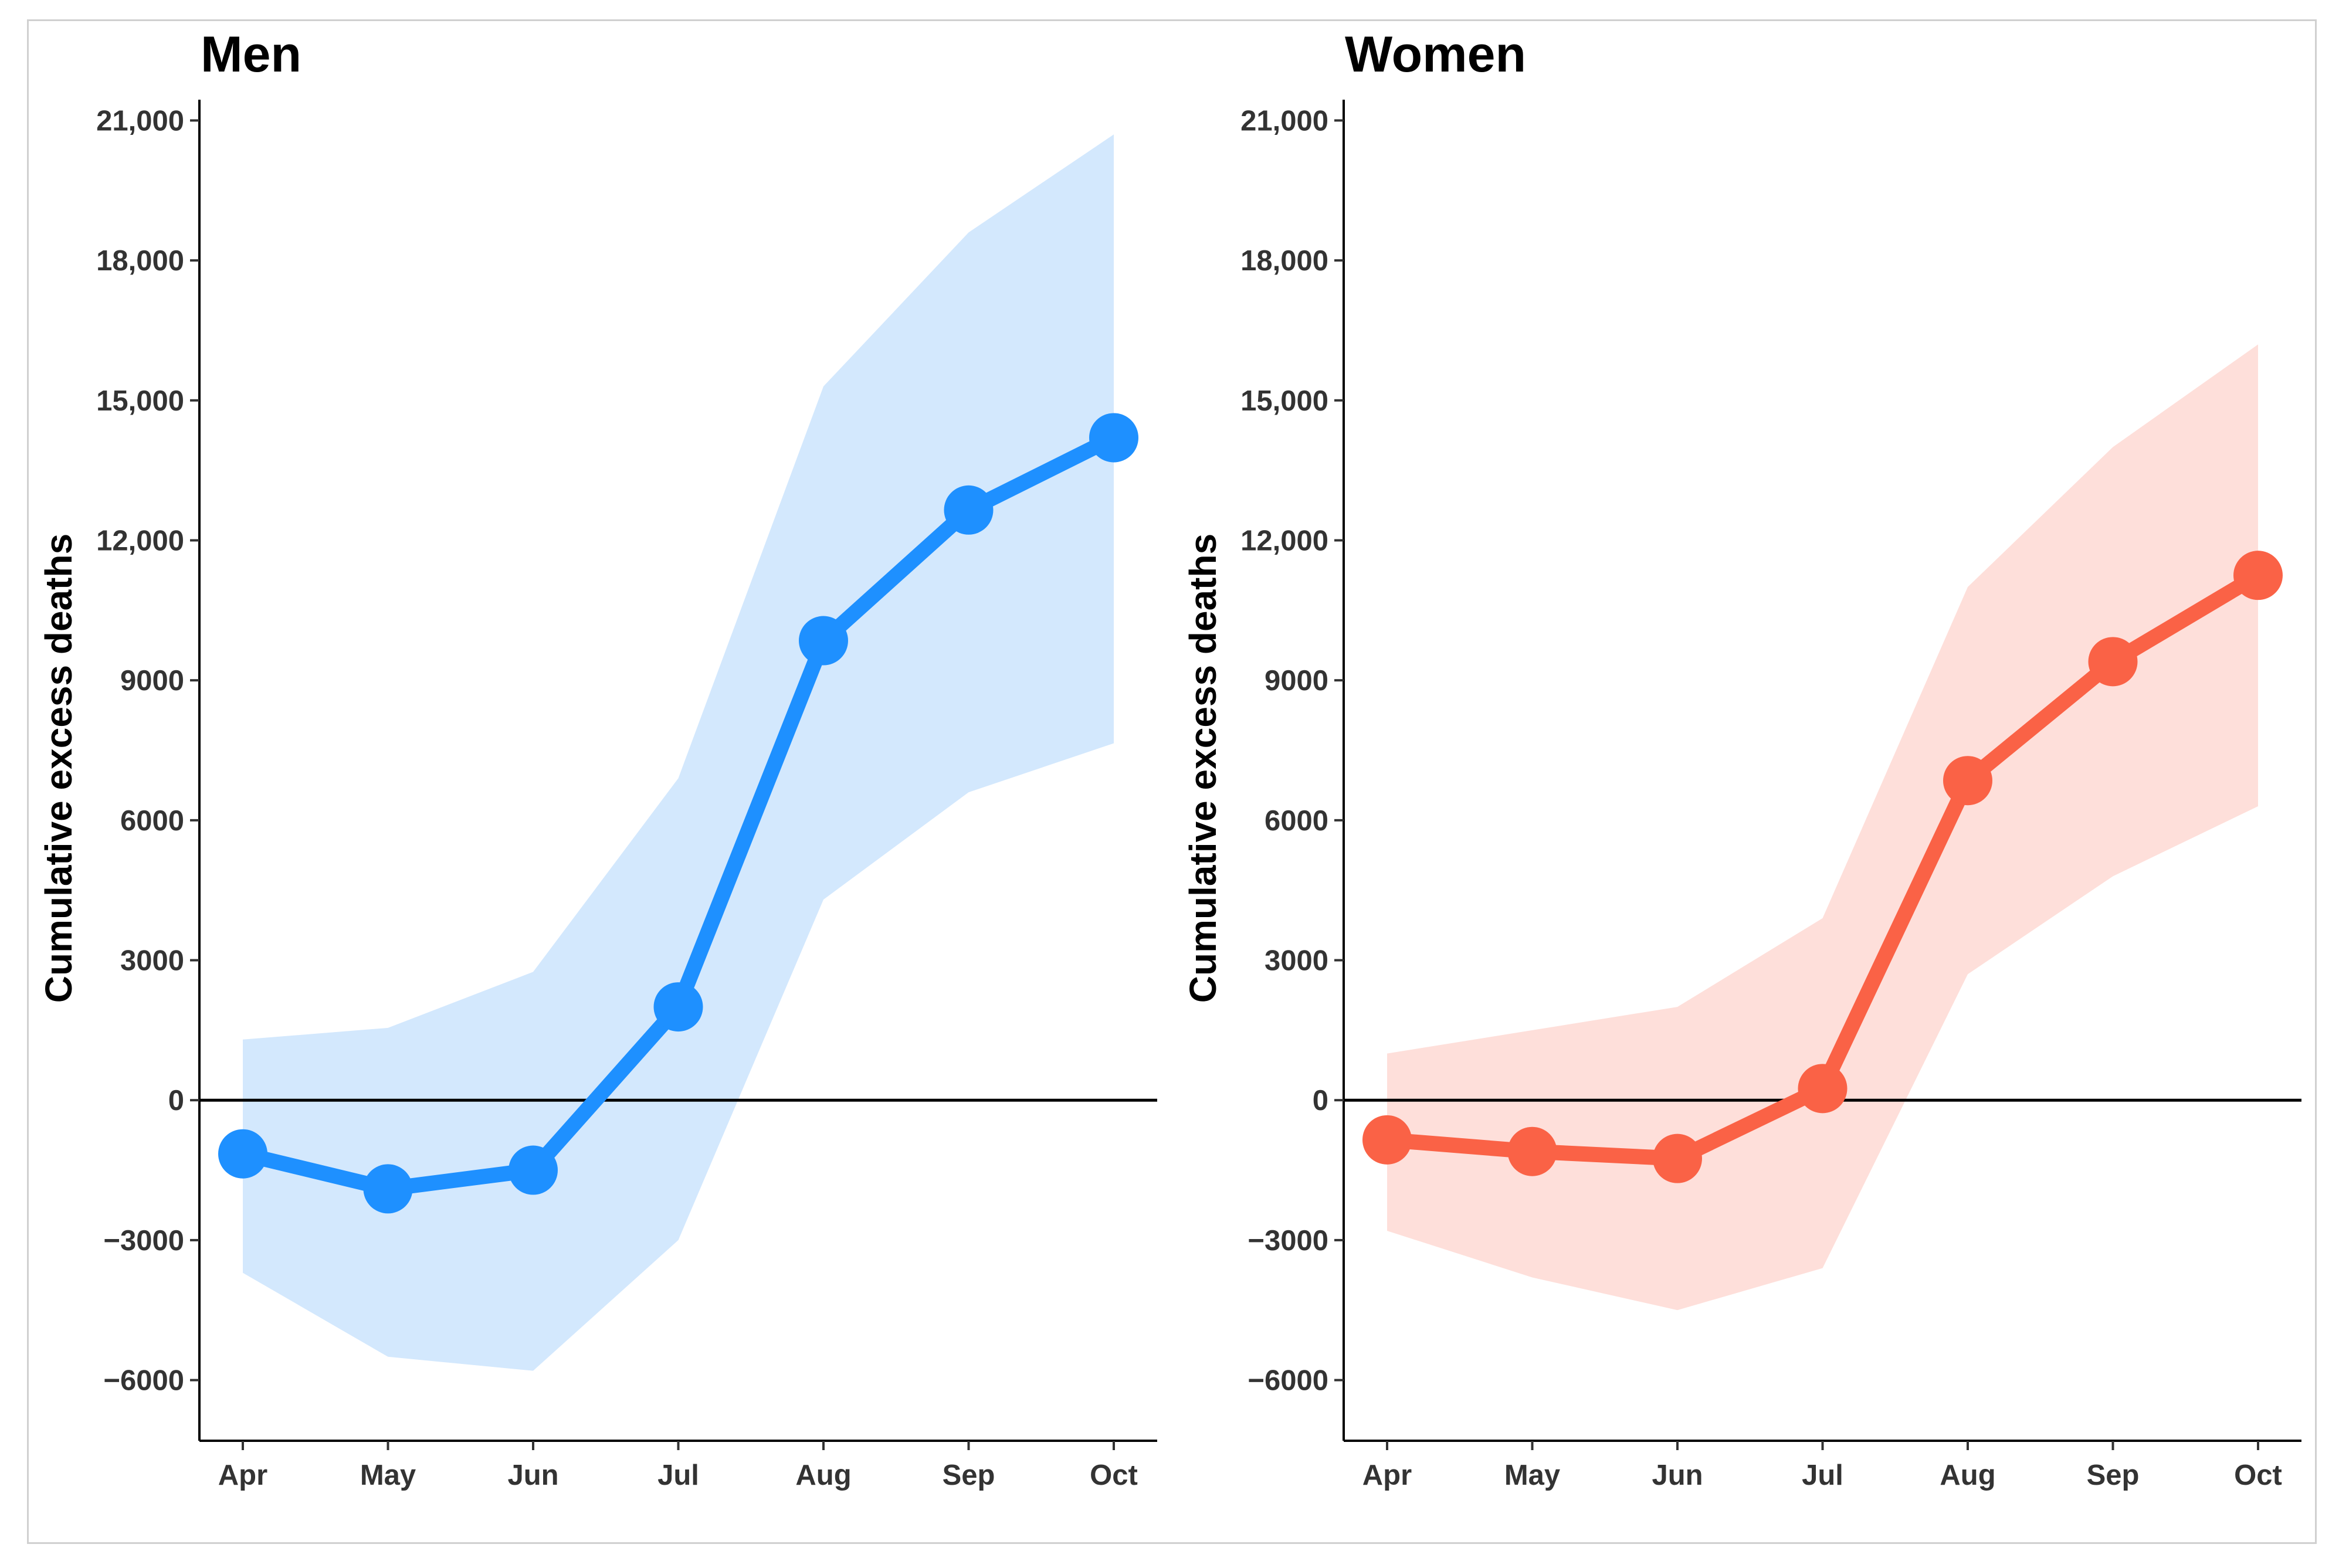 The height and width of the screenshot is (1568, 2339). I want to click on panel-title: Men, so click(251, 54).